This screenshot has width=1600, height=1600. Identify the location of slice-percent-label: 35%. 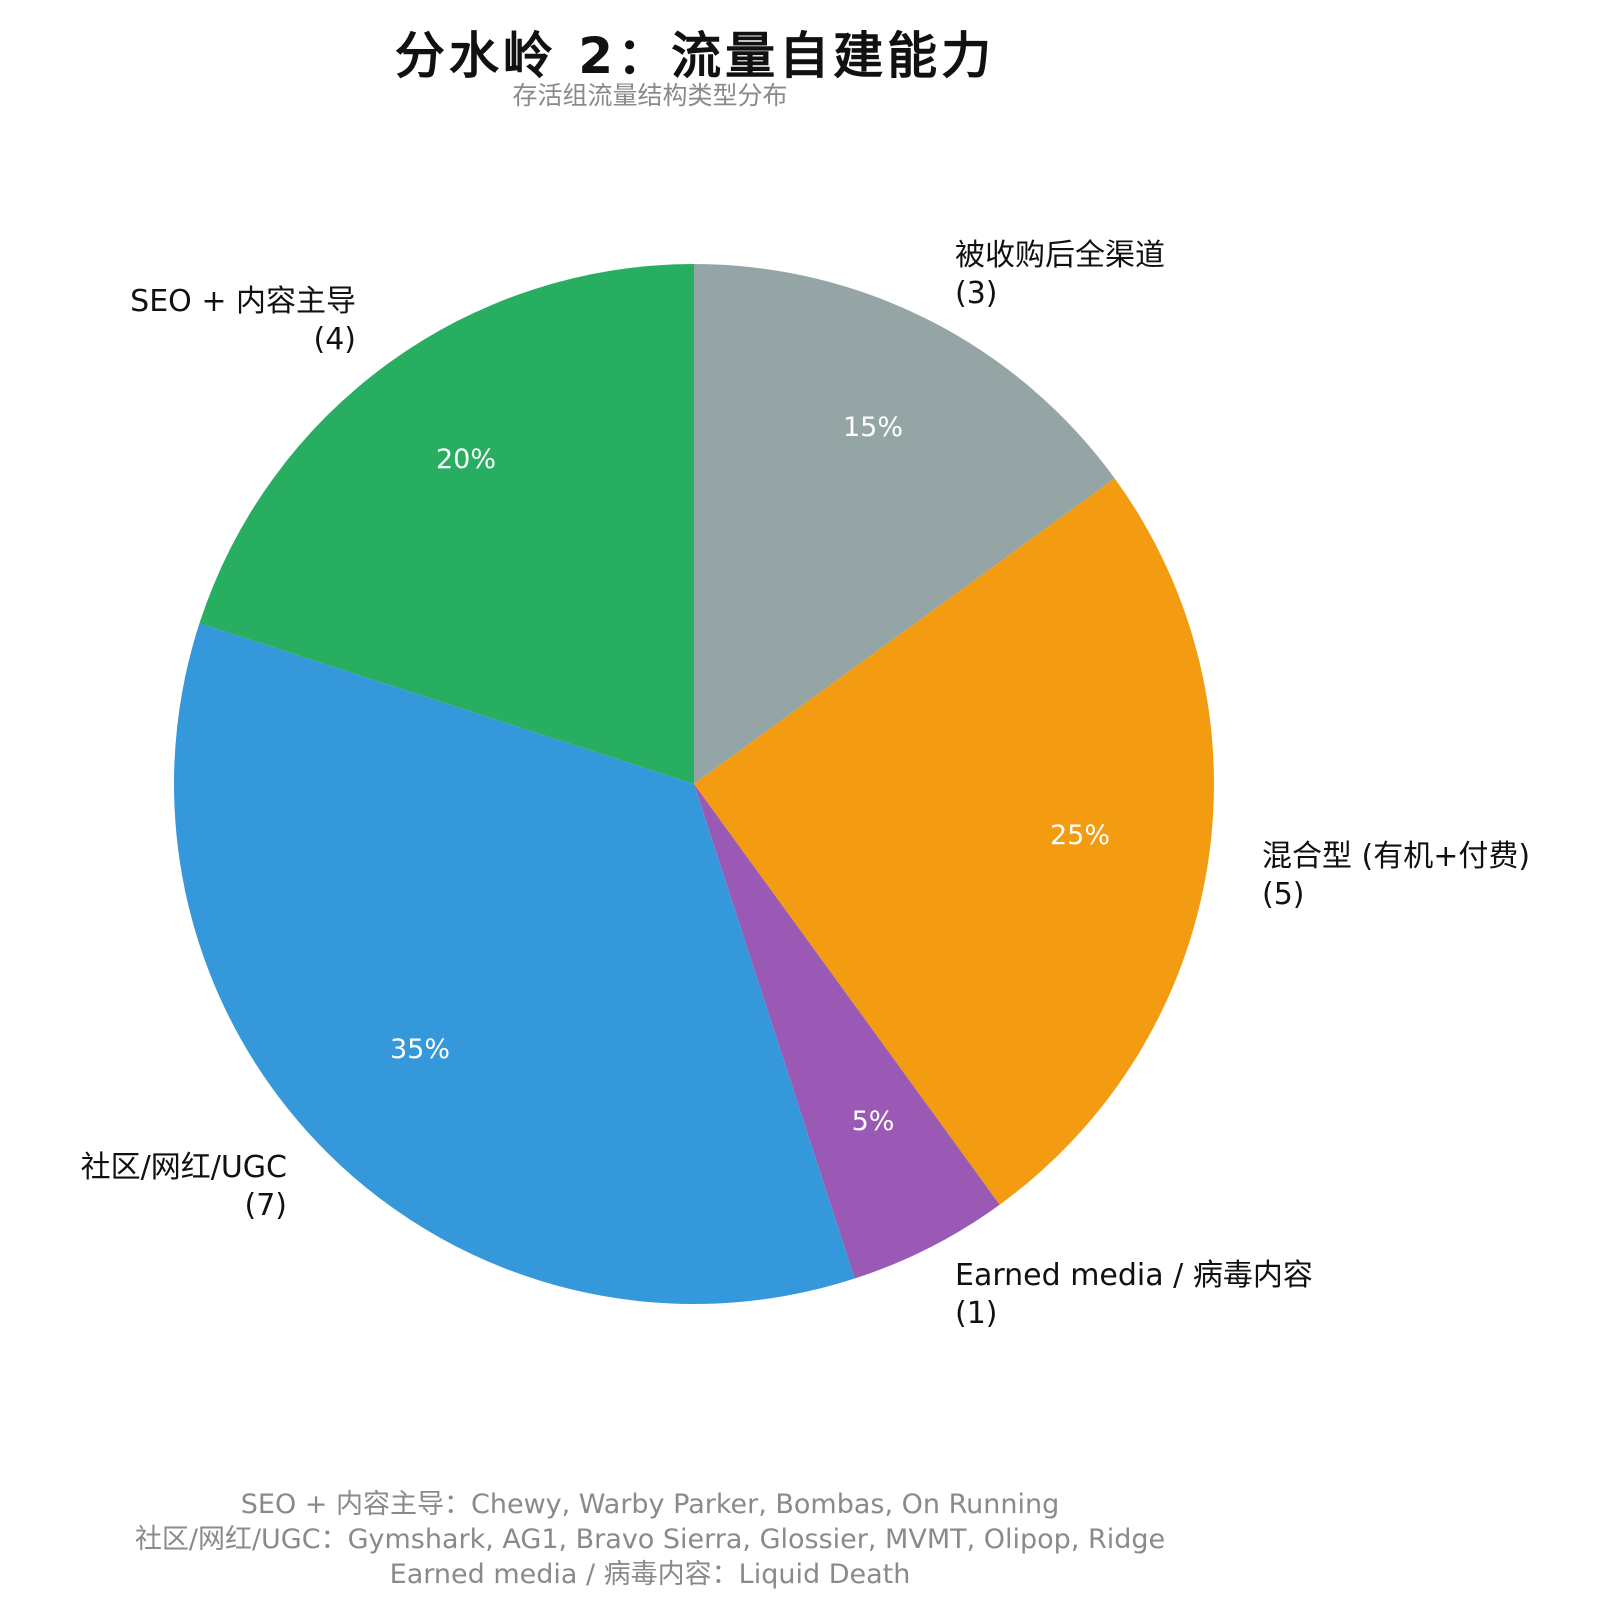
(420, 1049).